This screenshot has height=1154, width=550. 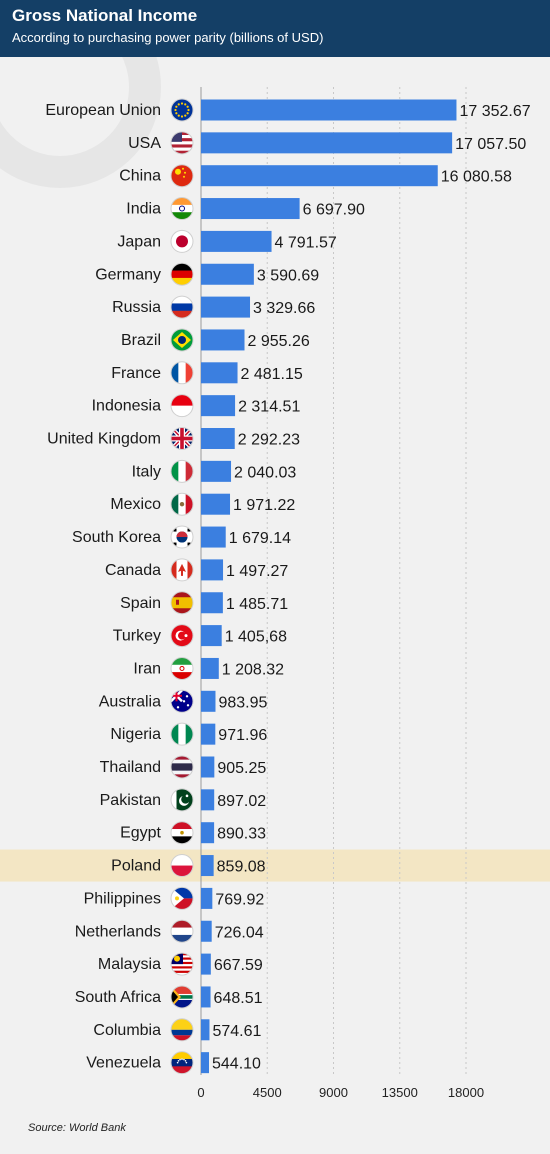 I want to click on value-label: 2 314.51, so click(x=269, y=407).